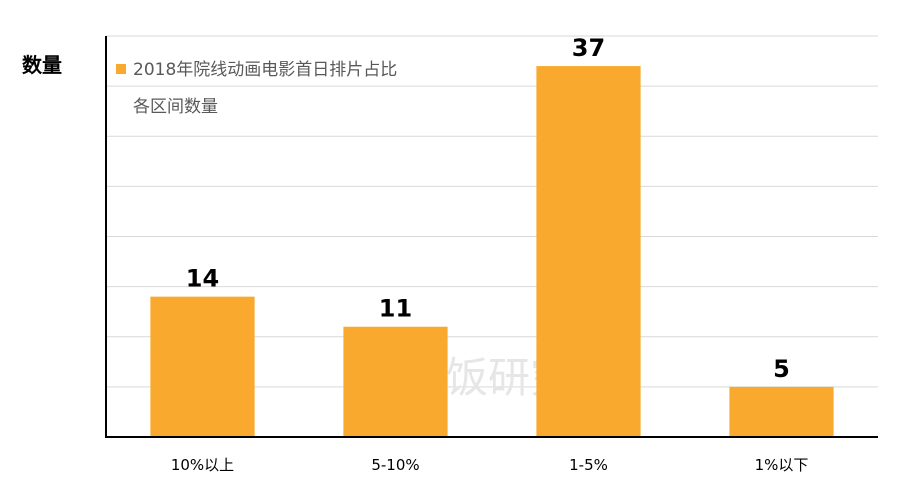 This screenshot has width=900, height=500. What do you see at coordinates (175, 107) in the screenshot?
I see `legend-label-line2: 各区间数量` at bounding box center [175, 107].